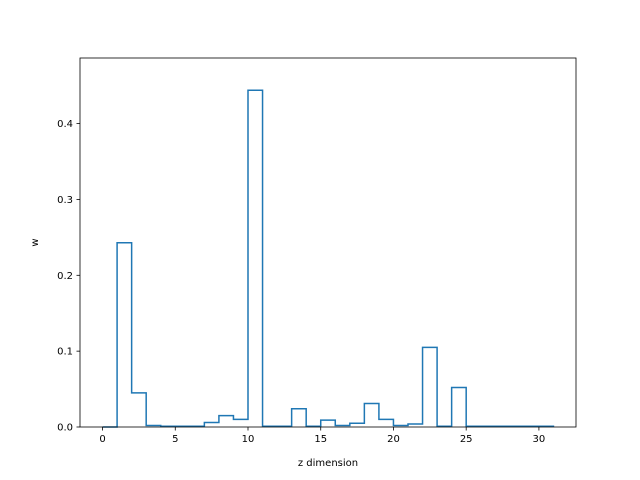 The width and height of the screenshot is (640, 480). I want to click on y-tick-label: 0.1, so click(65, 352).